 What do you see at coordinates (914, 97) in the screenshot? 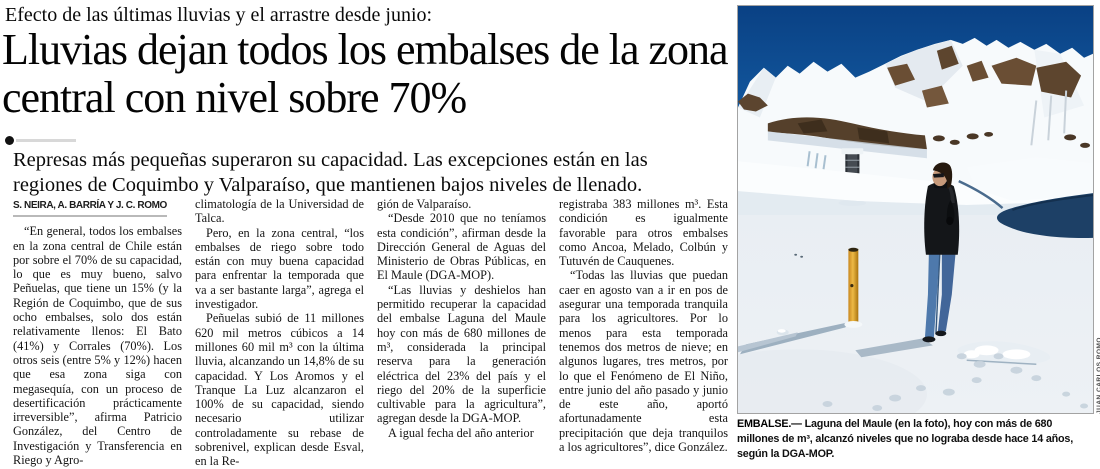
I see `rock-outcrops` at bounding box center [914, 97].